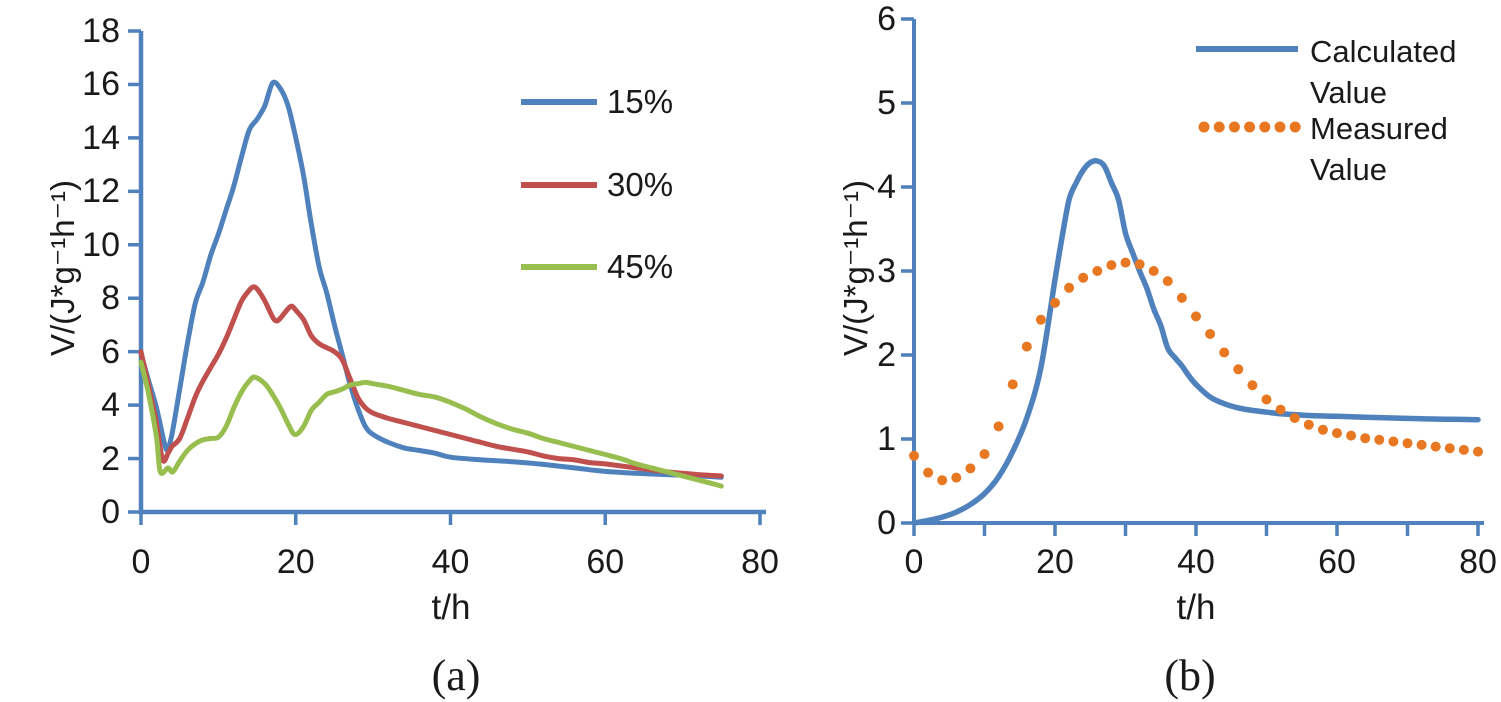 This screenshot has width=1501, height=702. I want to click on series-line-30%, so click(431, 381).